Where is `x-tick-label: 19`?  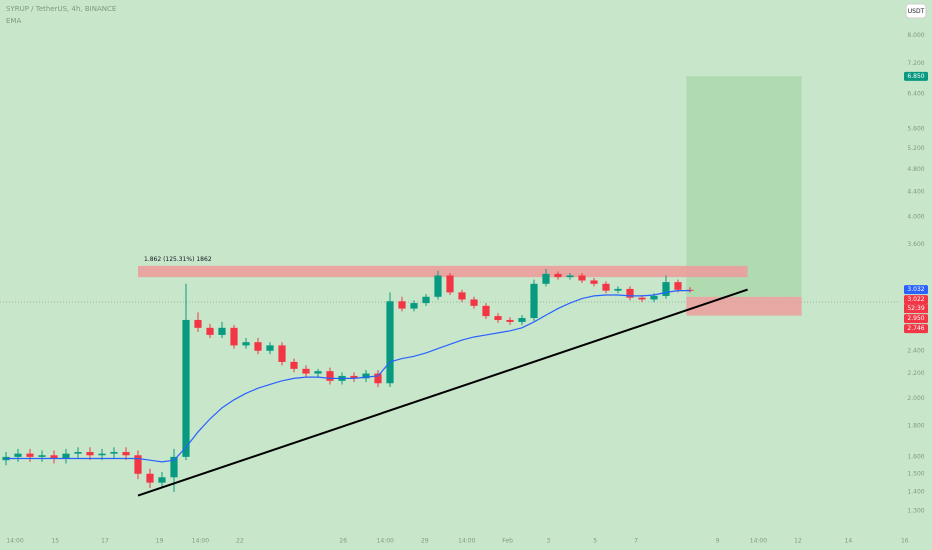 x-tick-label: 19 is located at coordinates (160, 541).